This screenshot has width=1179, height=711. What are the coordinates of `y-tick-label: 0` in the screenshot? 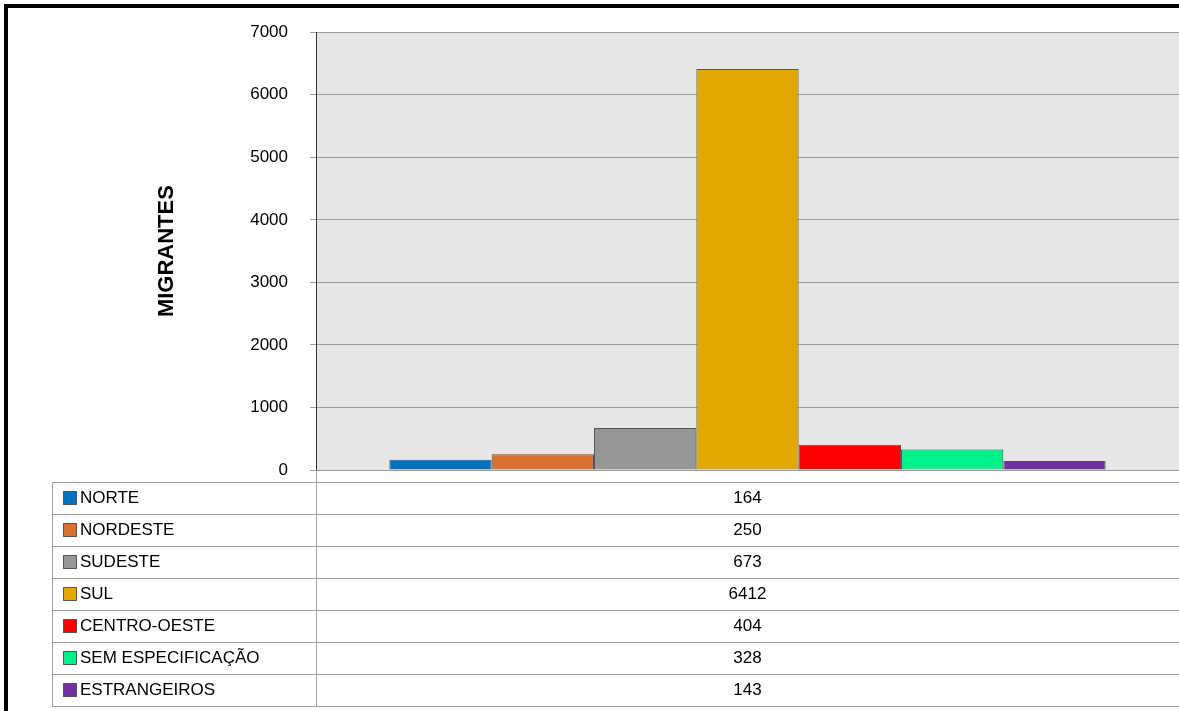 It's located at (283, 469).